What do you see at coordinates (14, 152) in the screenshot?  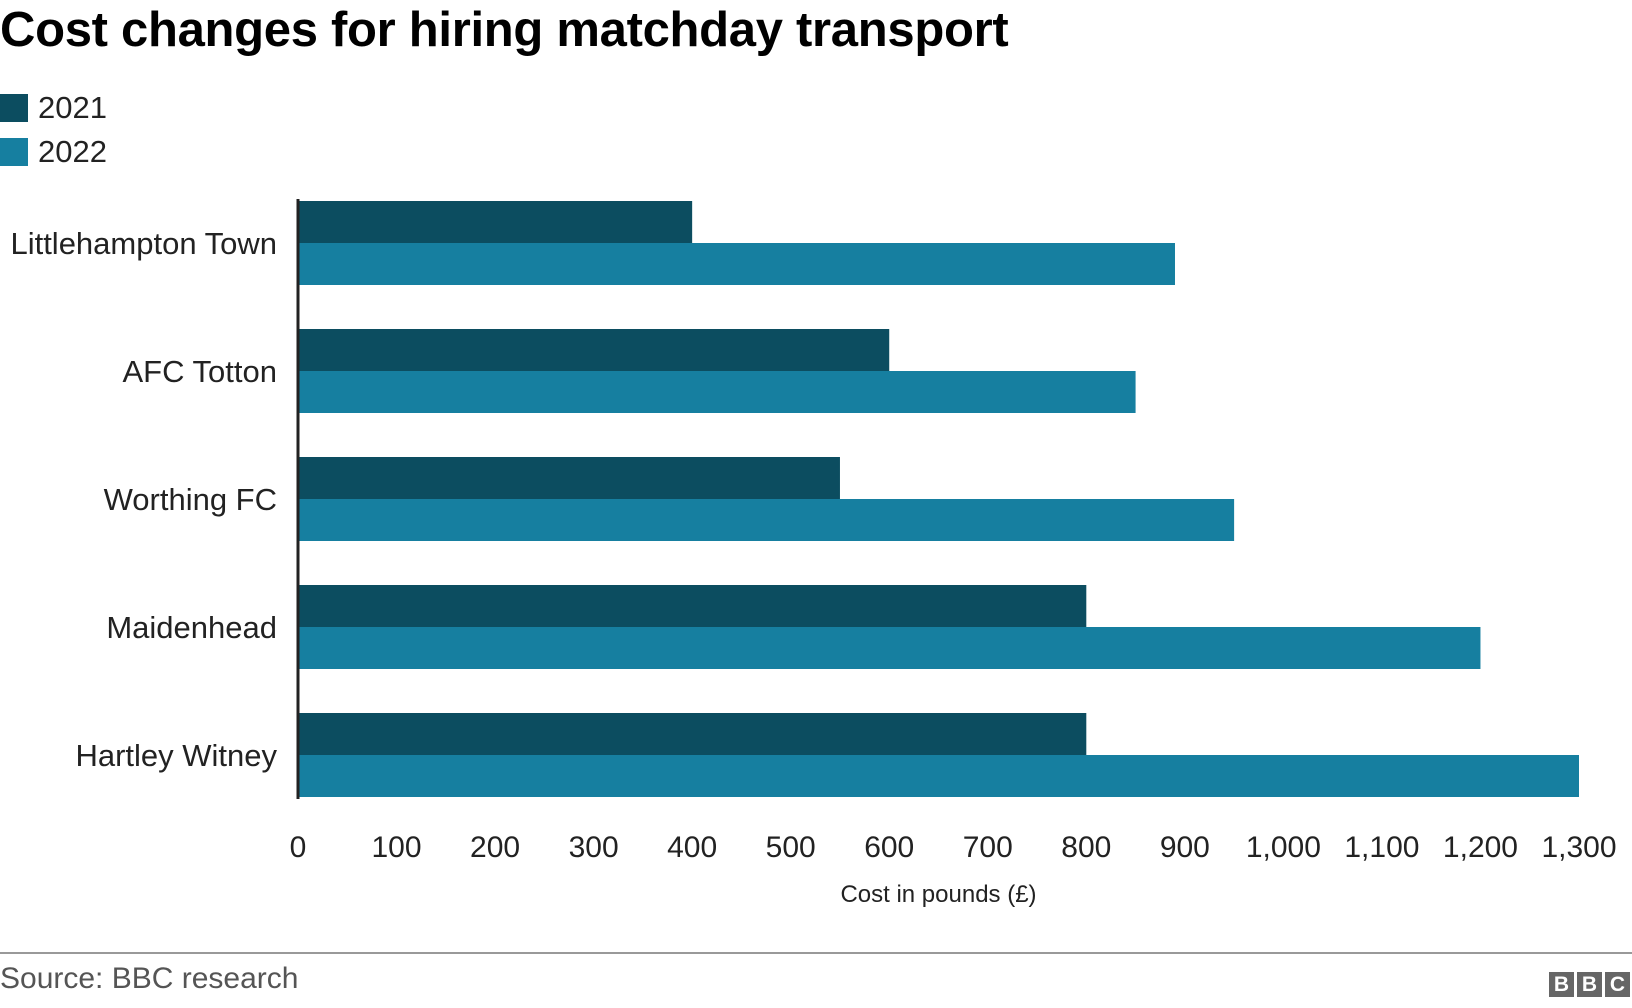 I see `legend-swatch-2022` at bounding box center [14, 152].